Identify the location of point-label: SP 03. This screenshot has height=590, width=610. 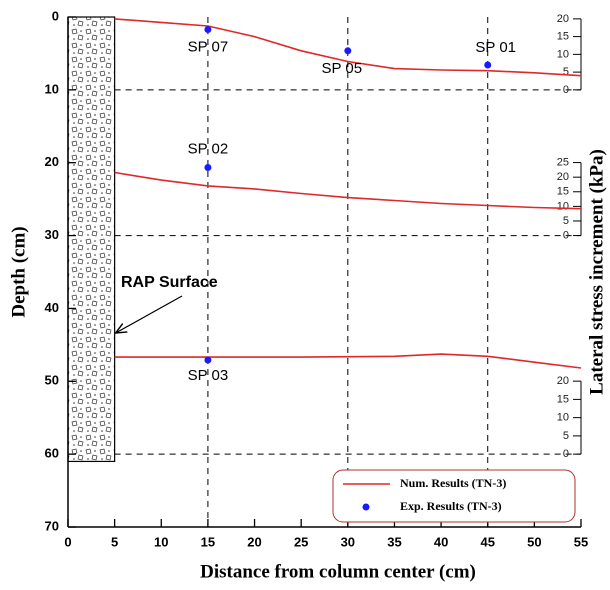
(208, 375).